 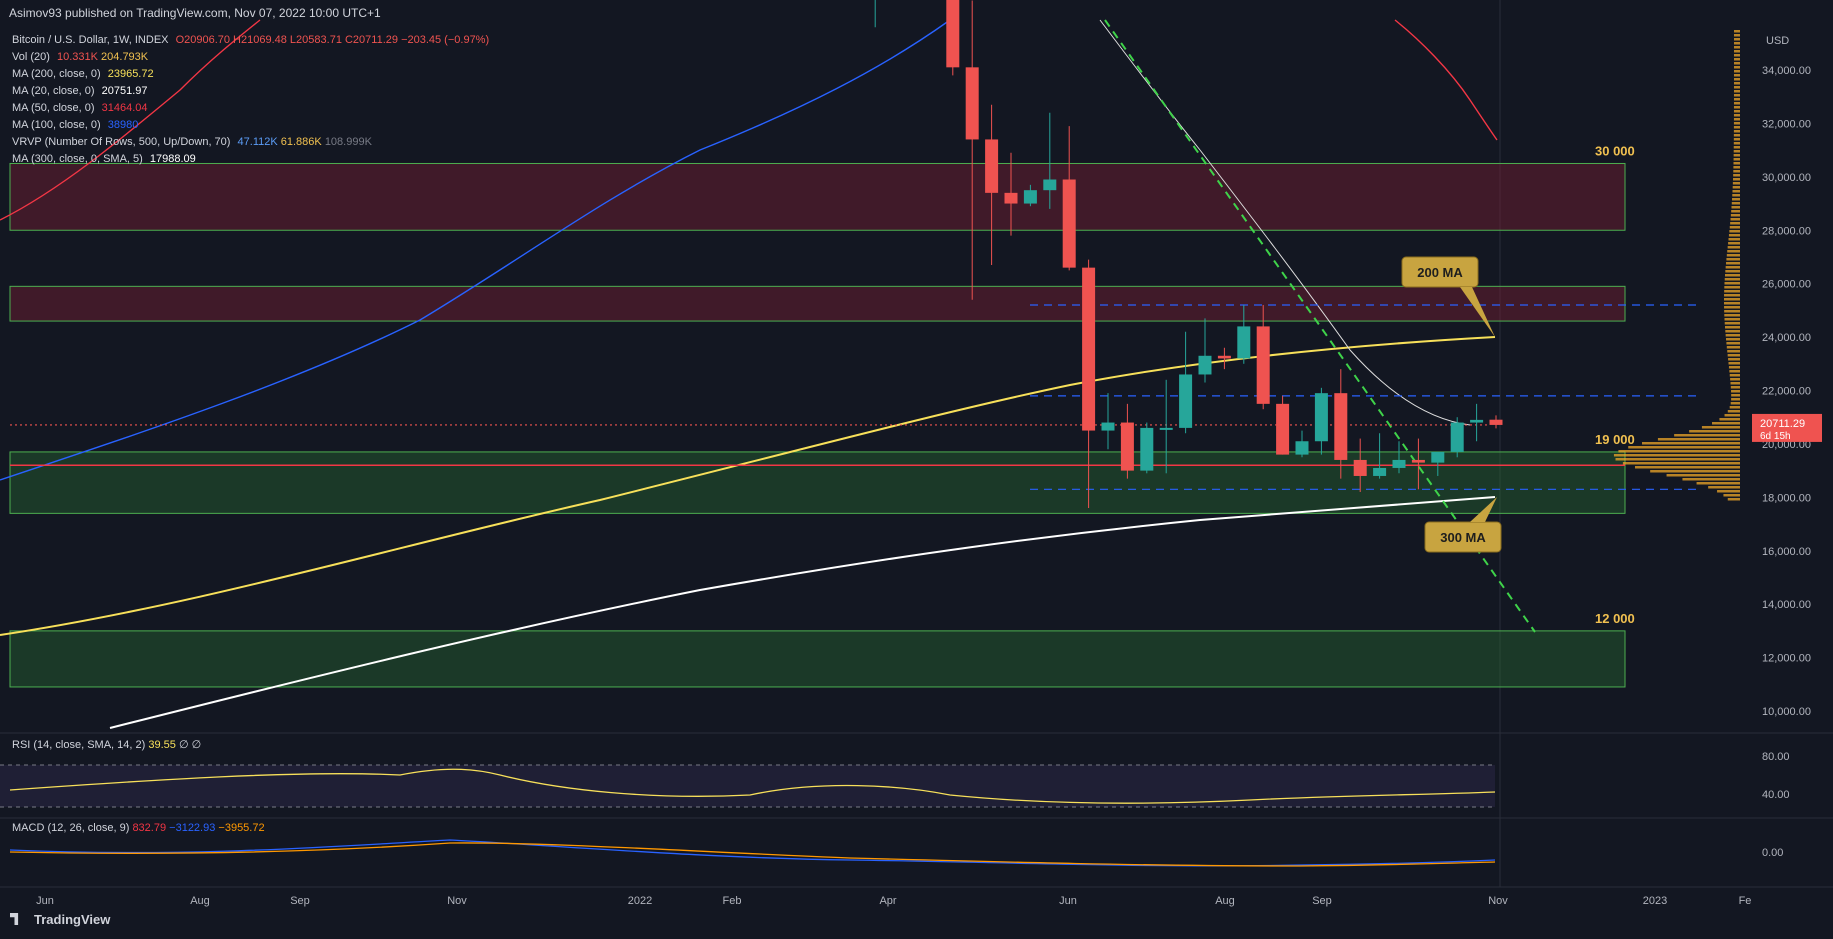 What do you see at coordinates (53, 108) in the screenshot?
I see `ma50-label: MA (50, close, 0)` at bounding box center [53, 108].